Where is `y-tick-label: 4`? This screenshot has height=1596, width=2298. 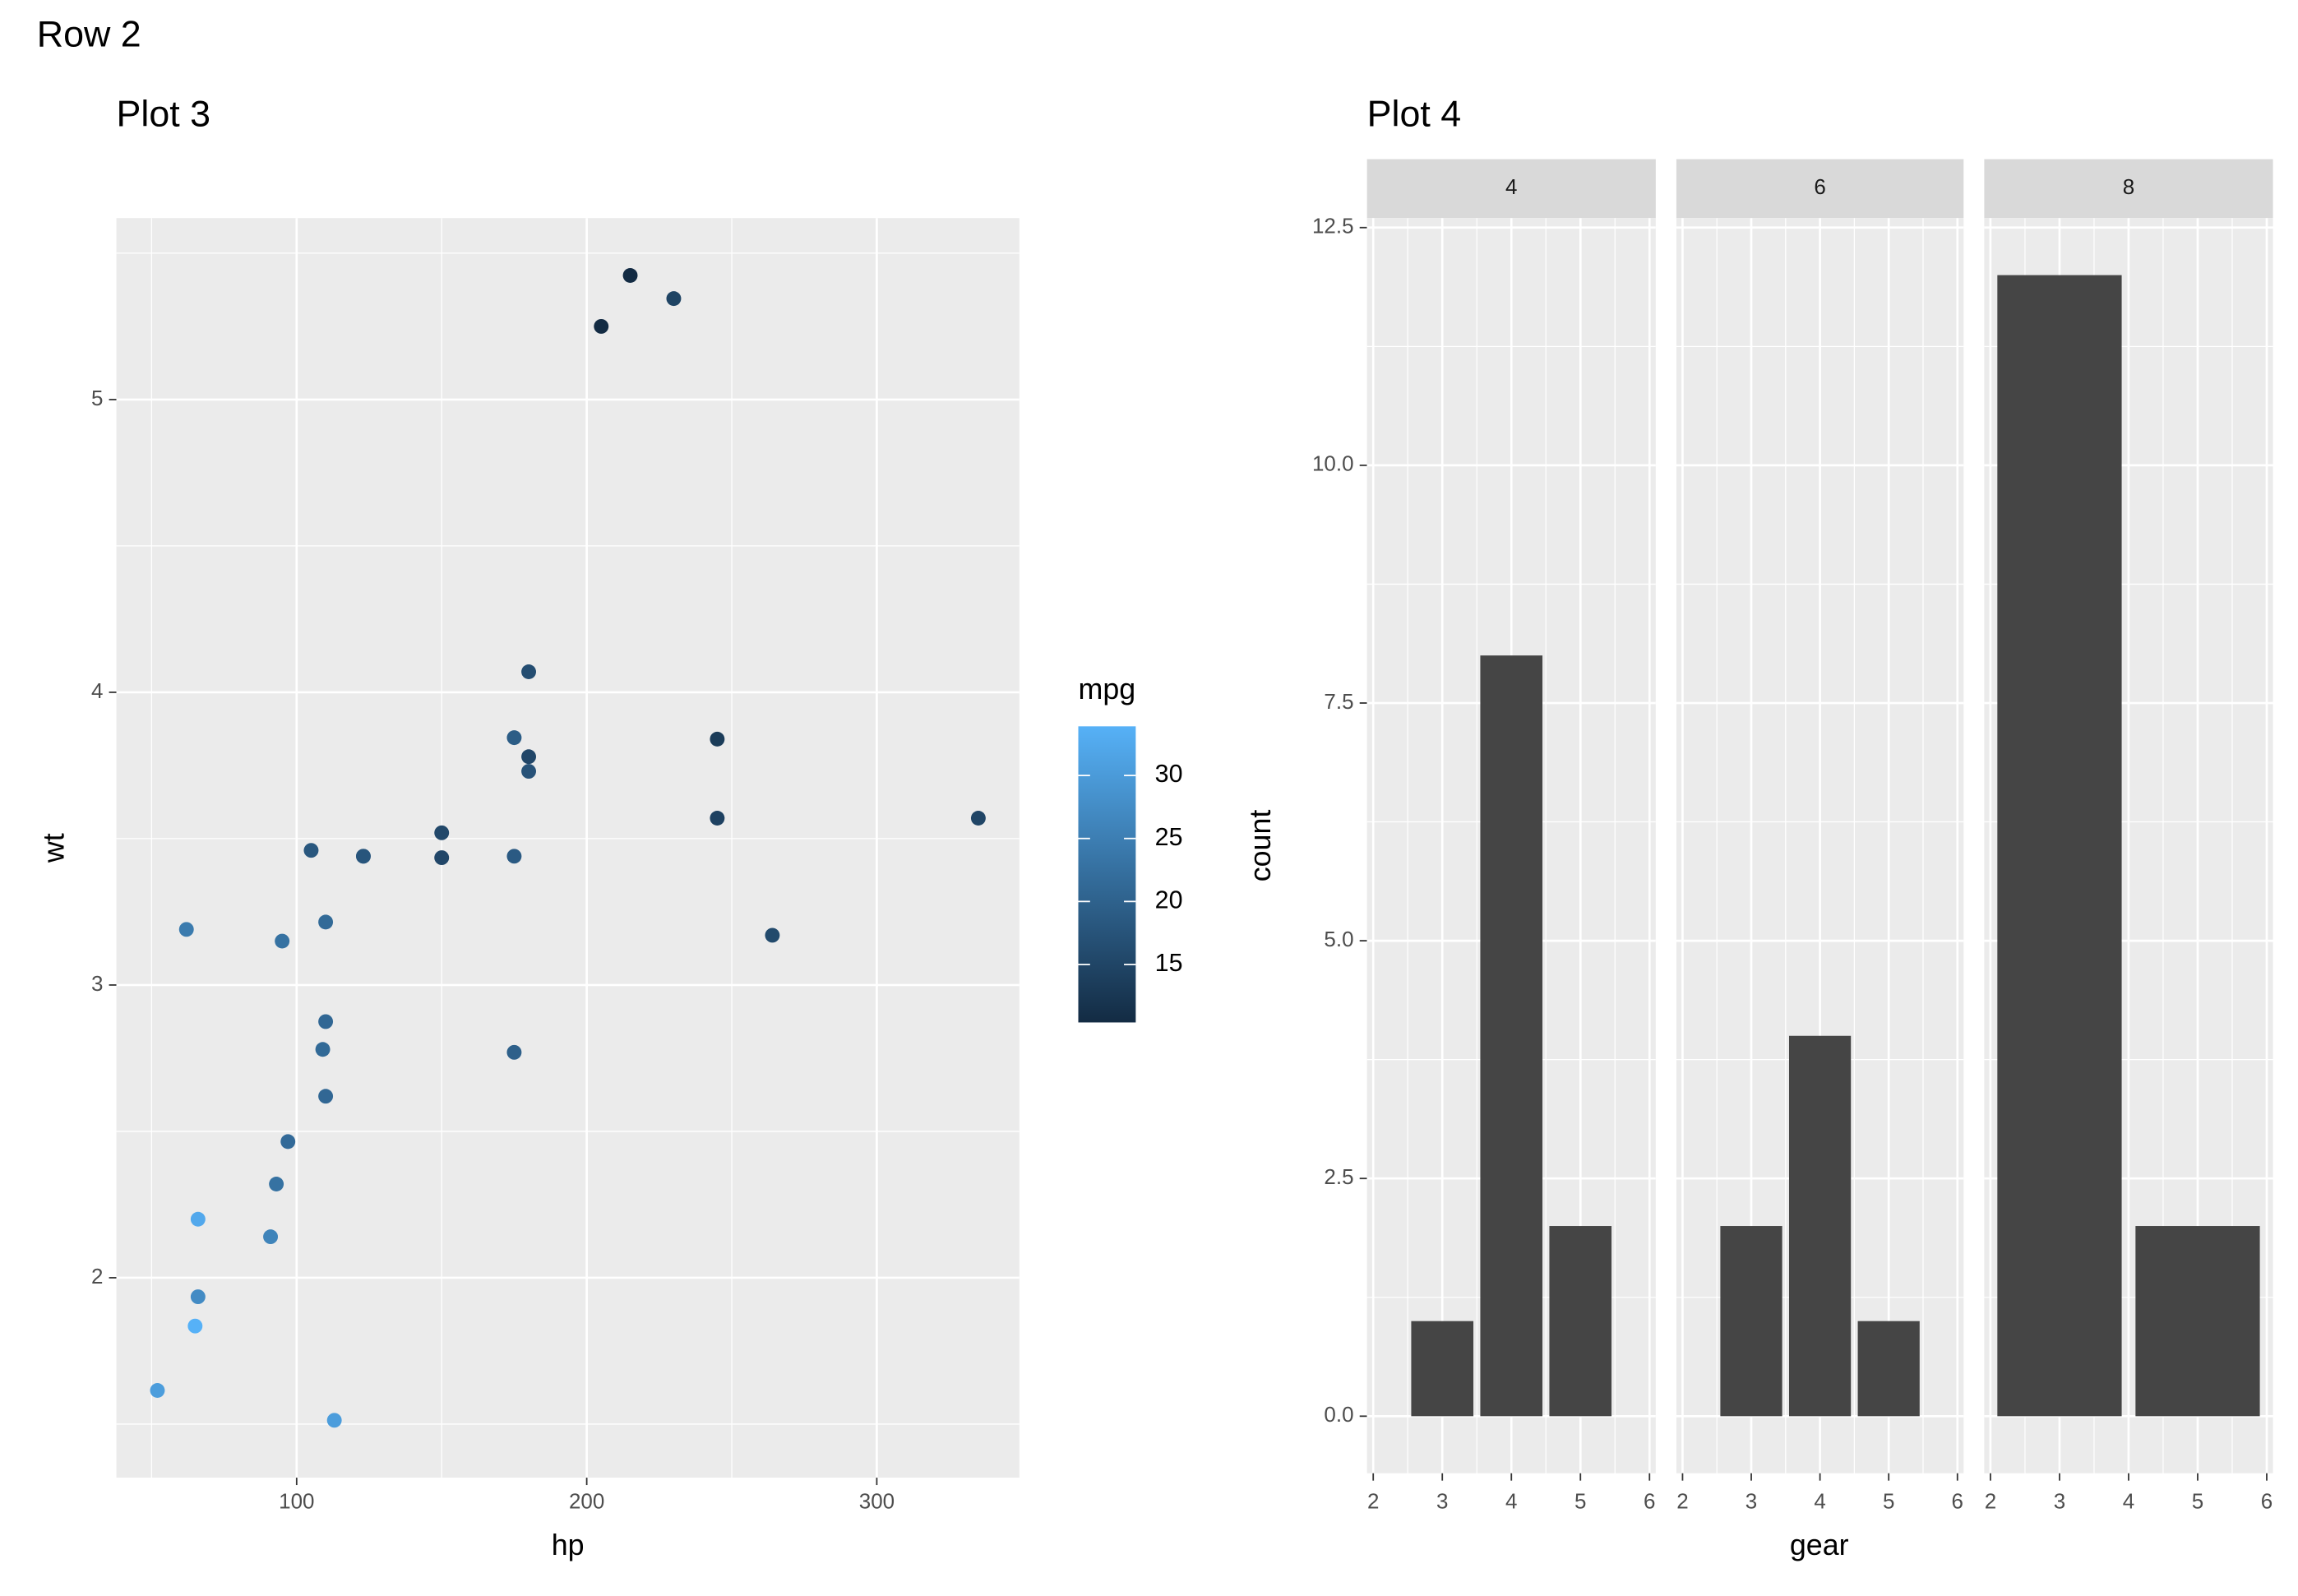 y-tick-label: 4 is located at coordinates (97, 690).